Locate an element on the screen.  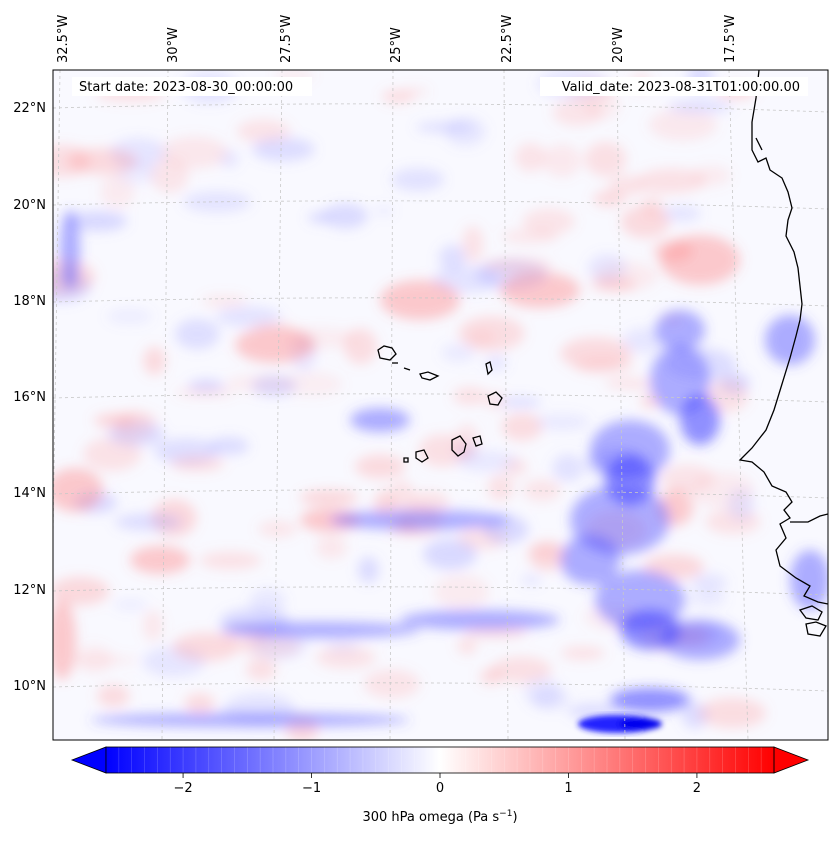
island-santiago is located at coordinates (459, 446).